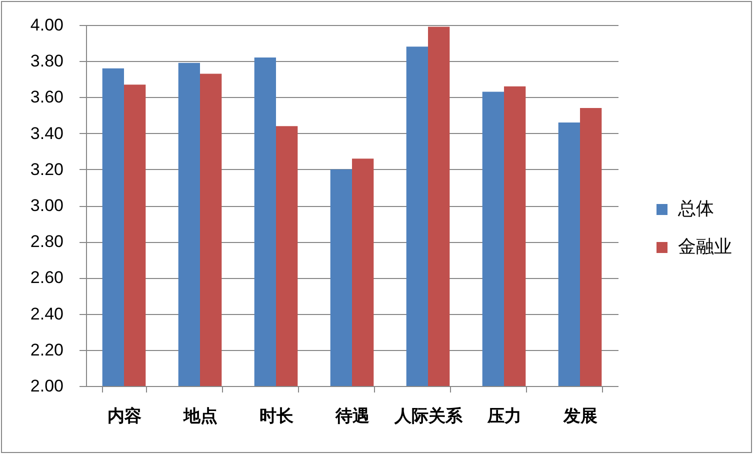 Image resolution: width=753 pixels, height=454 pixels. Describe the element at coordinates (47, 386) in the screenshot. I see `y-tick-label: 2.00` at that location.